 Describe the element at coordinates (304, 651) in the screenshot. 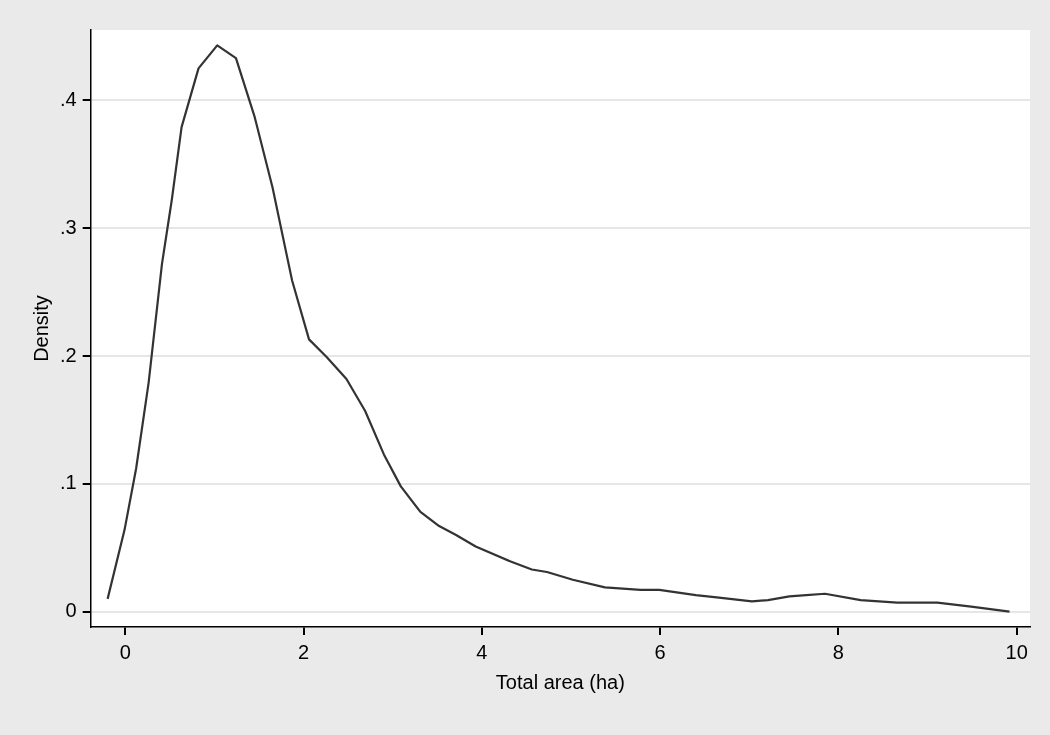

I see `x-tick-label: 2` at that location.